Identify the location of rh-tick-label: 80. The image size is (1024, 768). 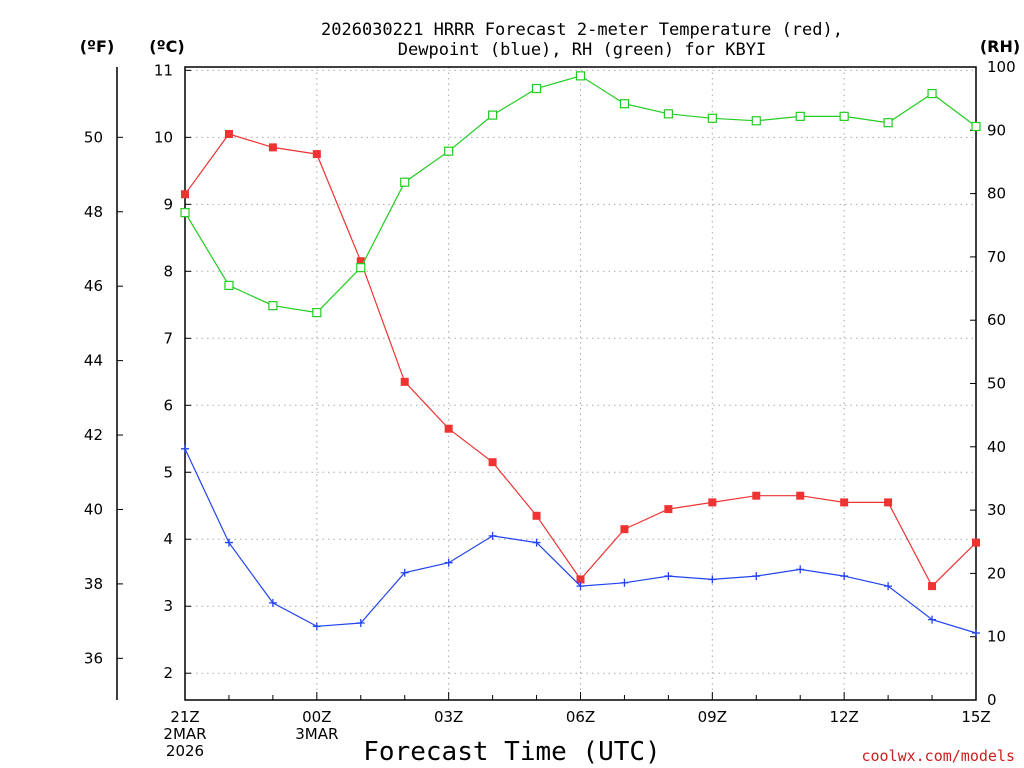
(996, 194).